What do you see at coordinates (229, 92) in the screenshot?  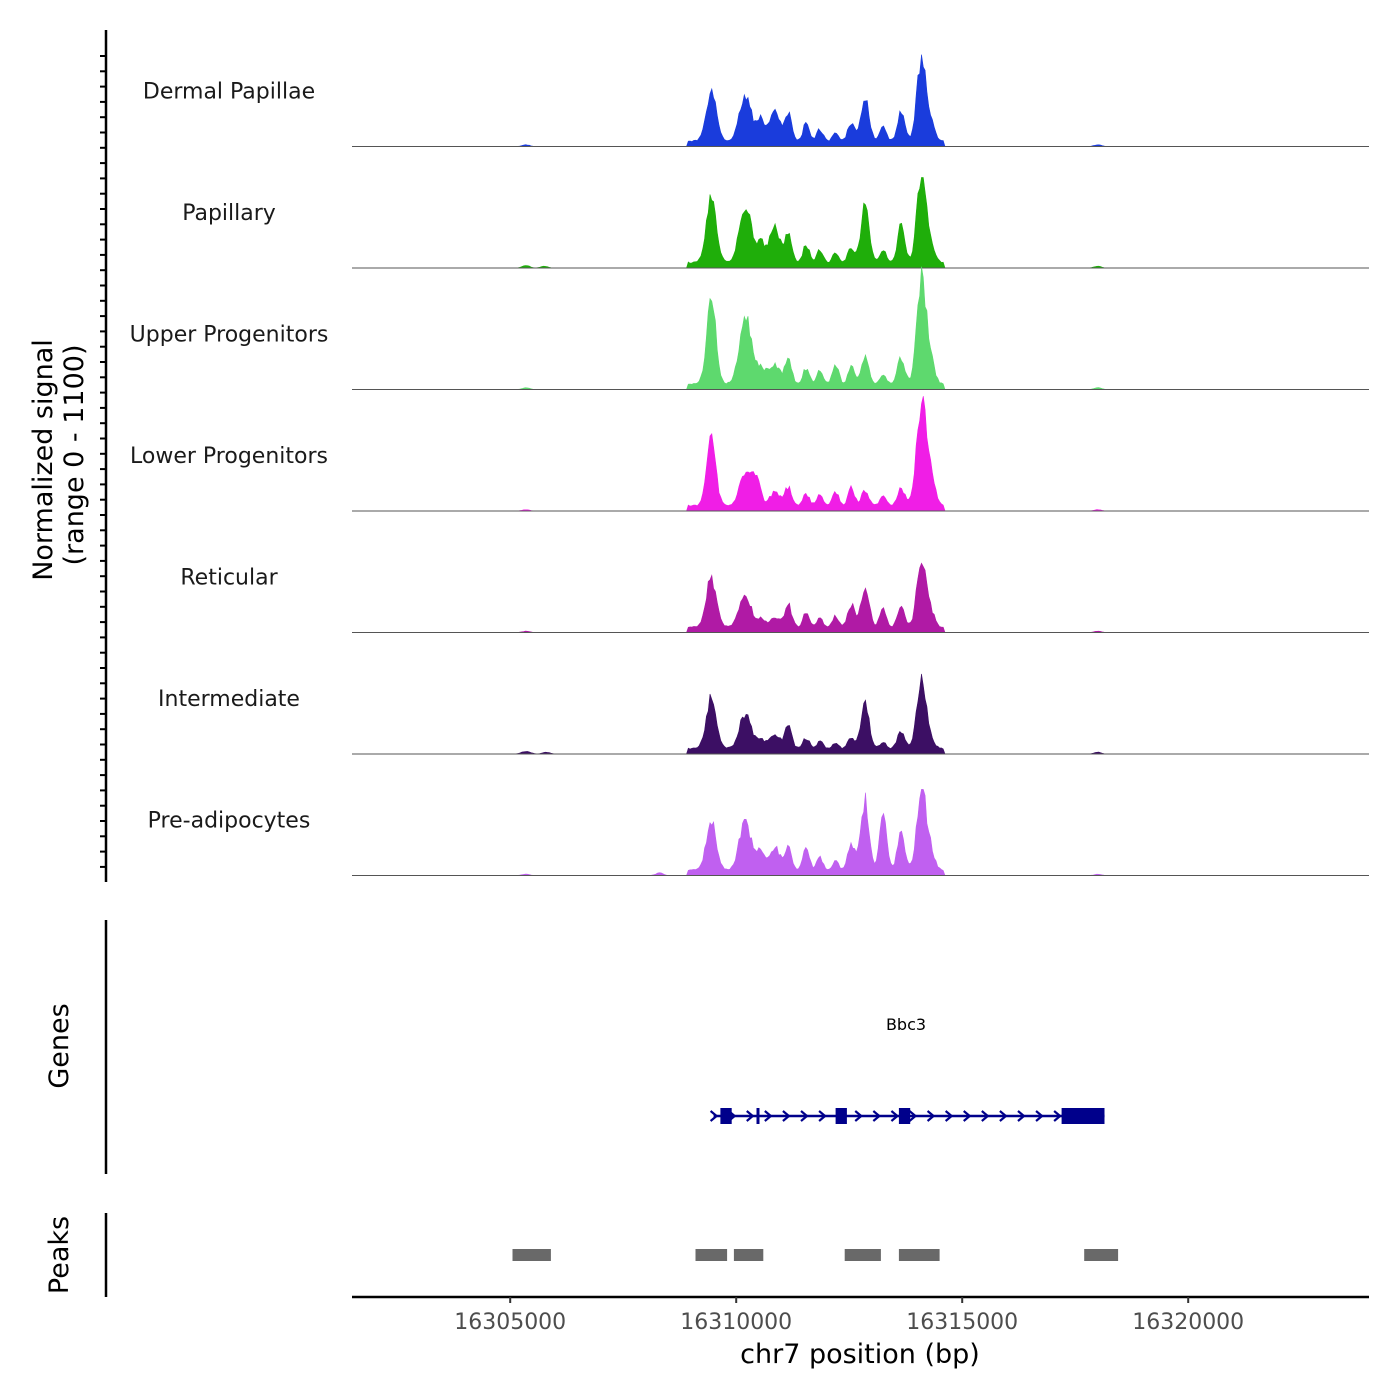 I see `track-label: Dermal Papillae` at bounding box center [229, 92].